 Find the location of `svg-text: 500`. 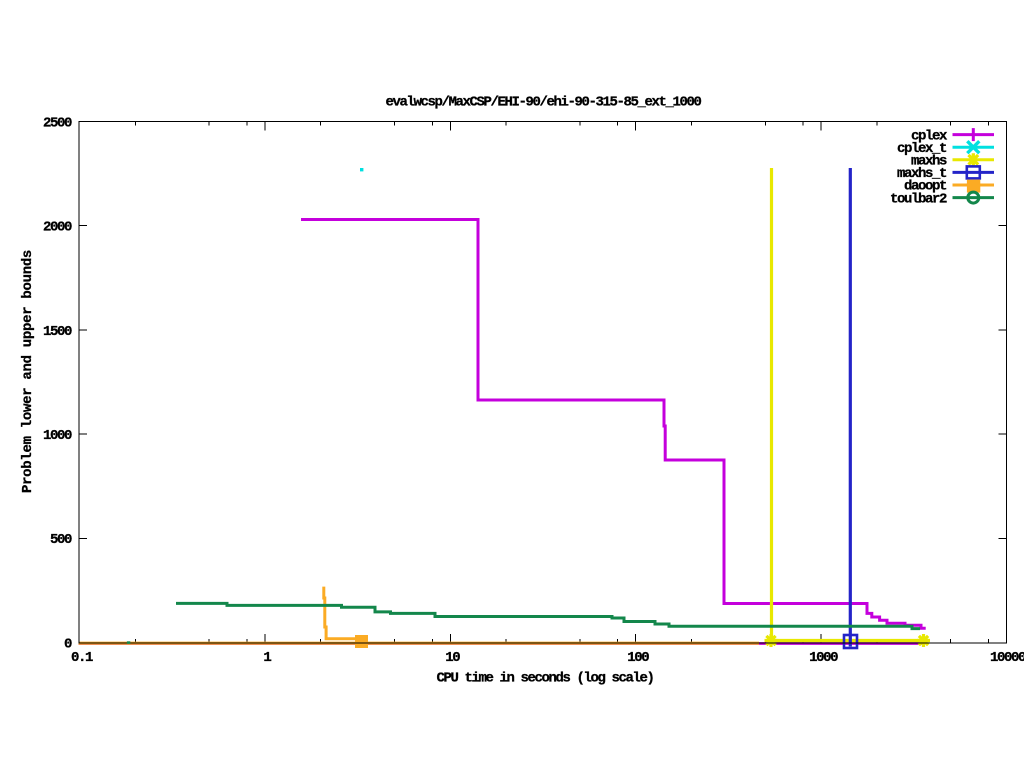

svg-text: 500 is located at coordinates (61, 540).